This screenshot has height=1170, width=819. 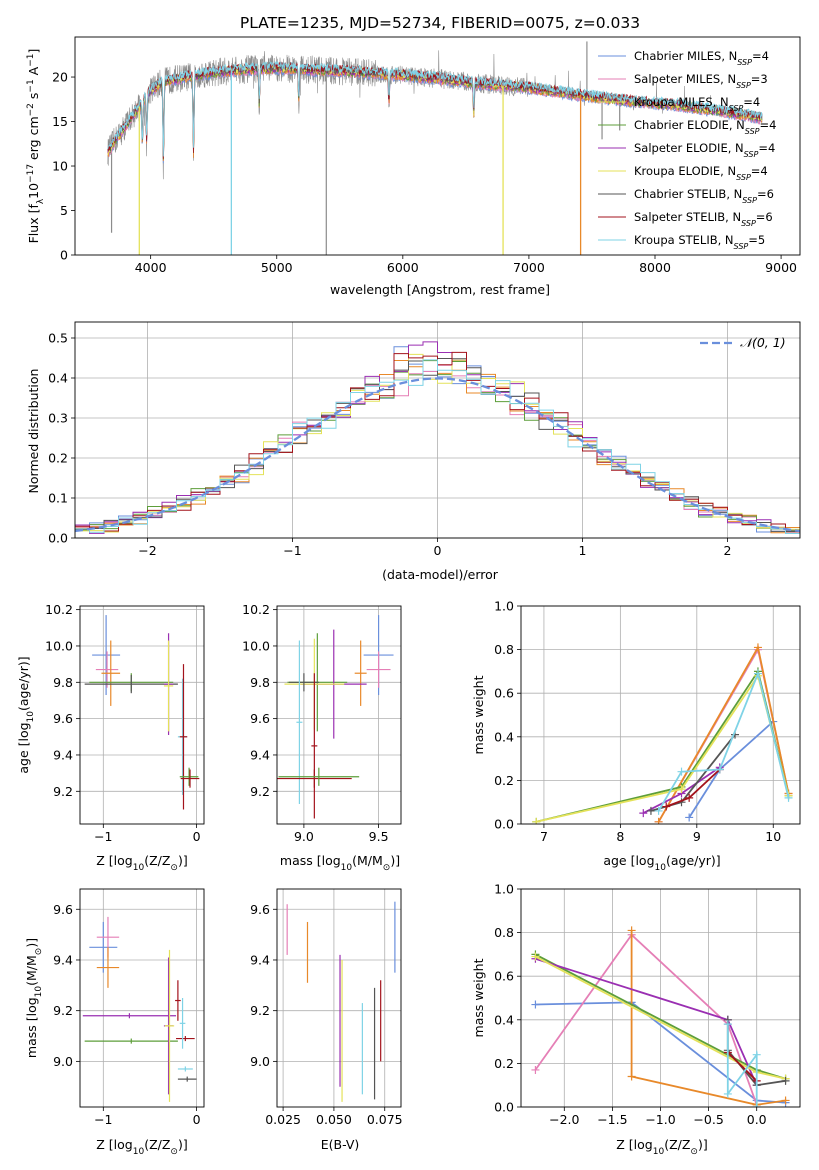 I want to click on label-part: (Z/Z, so click(x=157, y=860).